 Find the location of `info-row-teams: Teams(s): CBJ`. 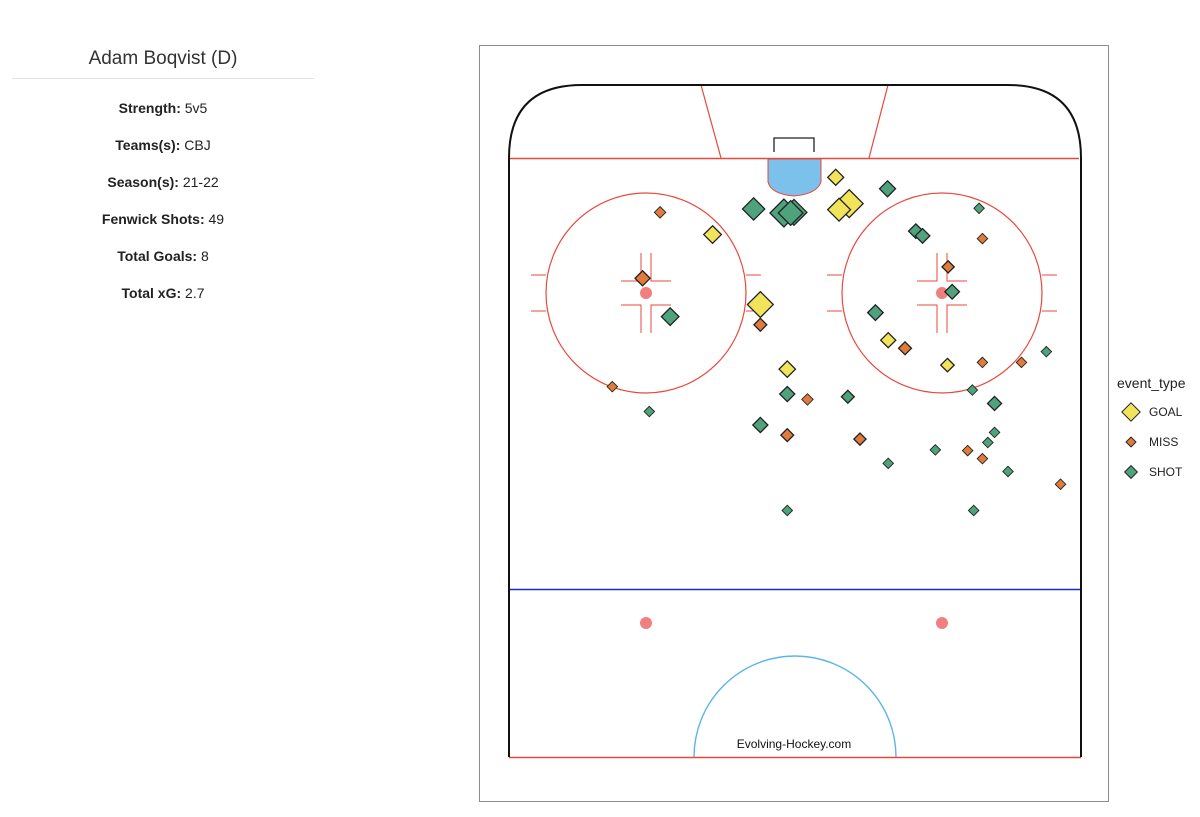

info-row-teams: Teams(s): CBJ is located at coordinates (163, 145).